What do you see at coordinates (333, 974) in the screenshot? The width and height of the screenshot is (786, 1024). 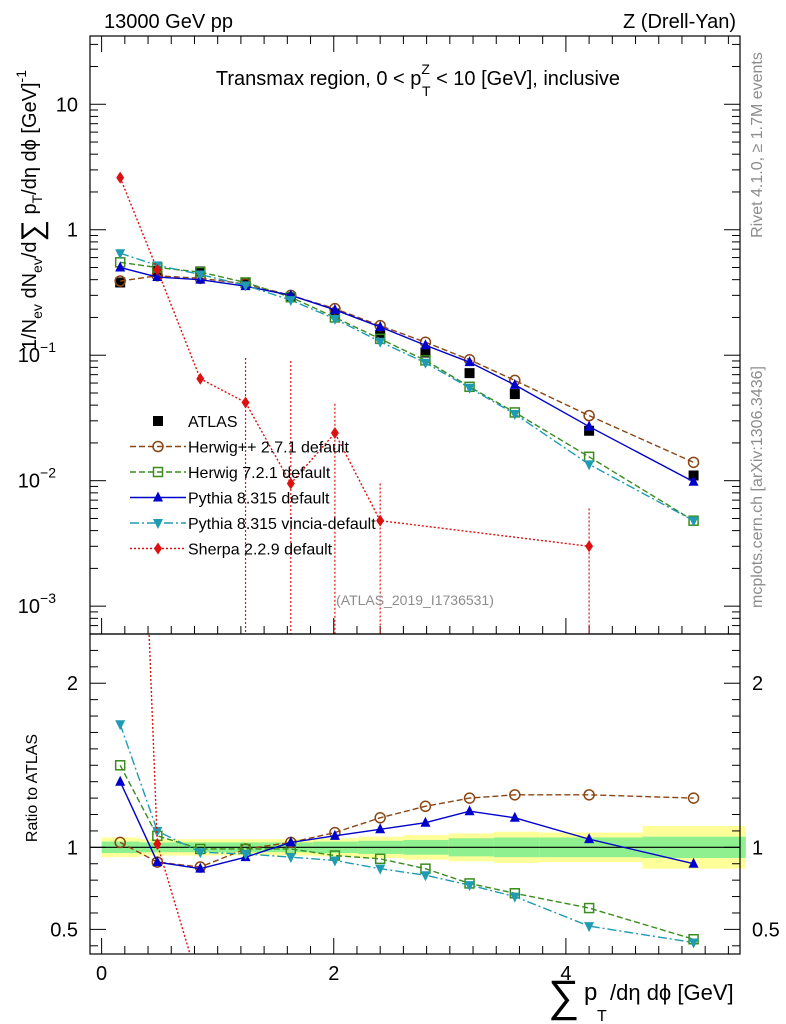 I see `x-tick-label: 2` at bounding box center [333, 974].